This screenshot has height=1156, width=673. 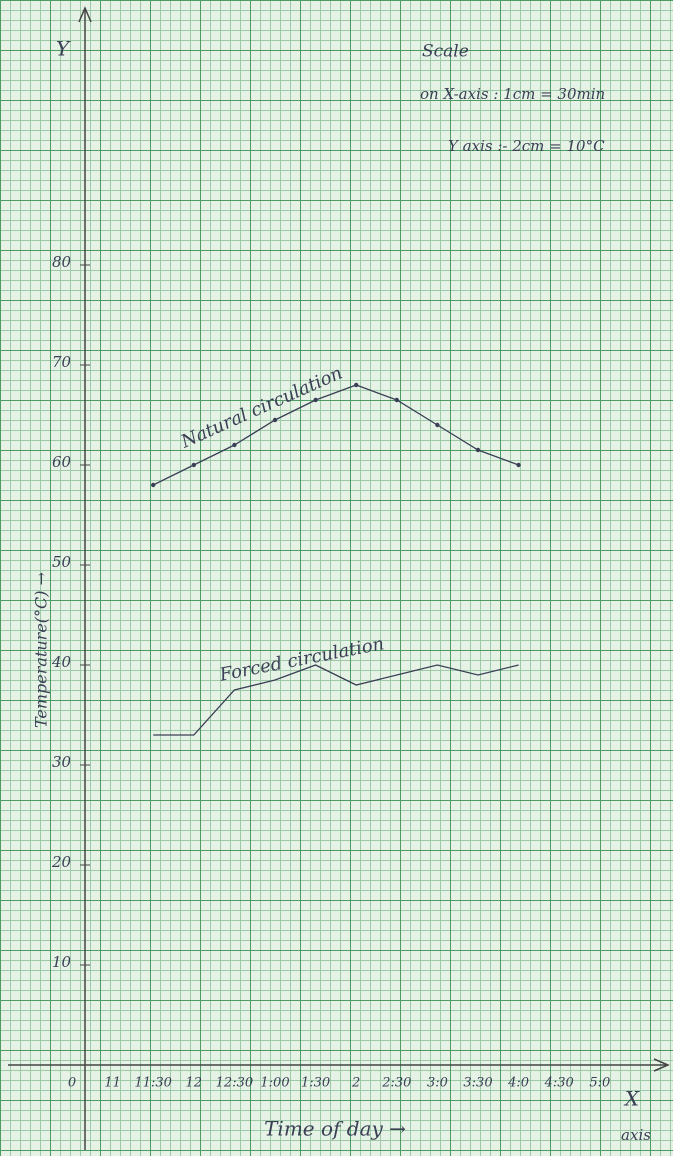 I want to click on y-tick-label: 30, so click(x=62, y=762).